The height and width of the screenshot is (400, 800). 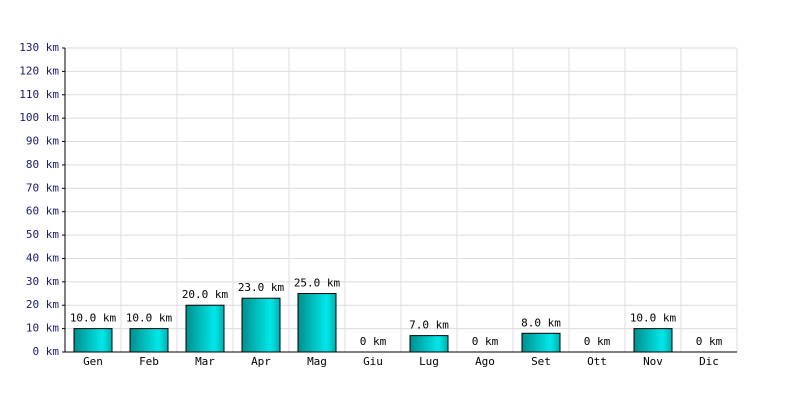 What do you see at coordinates (261, 287) in the screenshot?
I see `data-label: 23.0 km` at bounding box center [261, 287].